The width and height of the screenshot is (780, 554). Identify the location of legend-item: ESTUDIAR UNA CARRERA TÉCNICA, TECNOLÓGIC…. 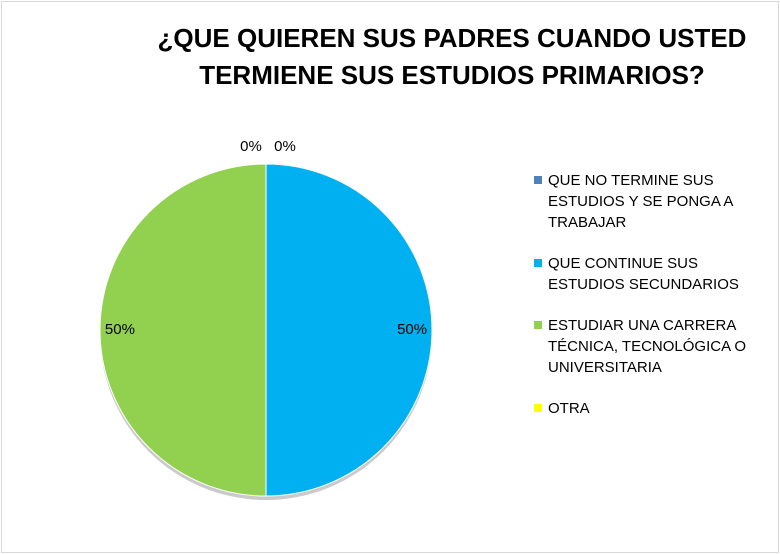
(651, 346).